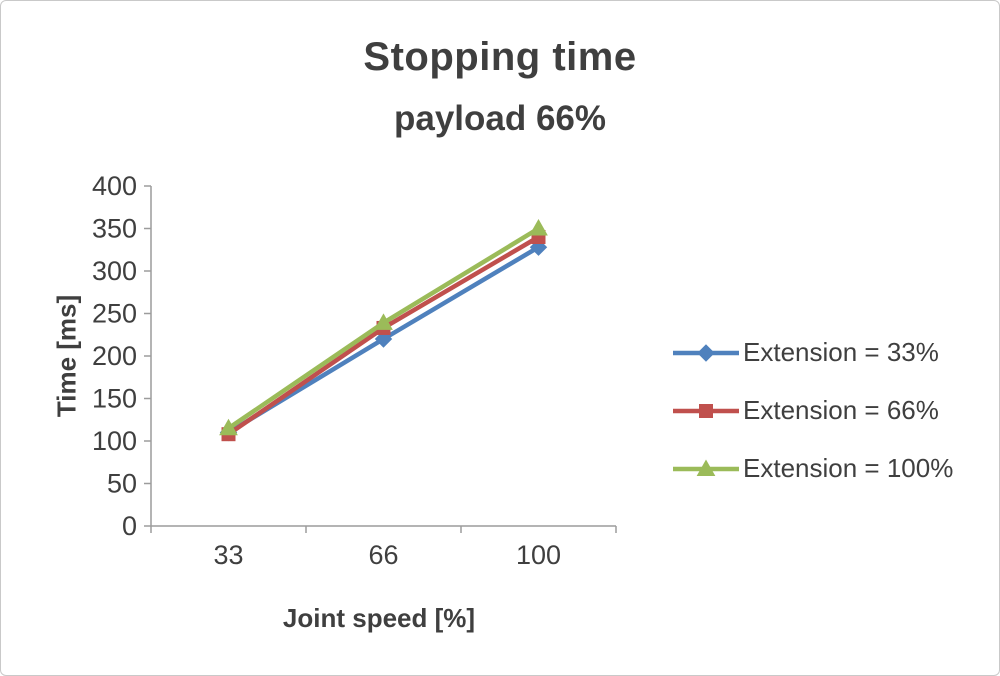  I want to click on chart-subtitle: payload 66%, so click(500, 118).